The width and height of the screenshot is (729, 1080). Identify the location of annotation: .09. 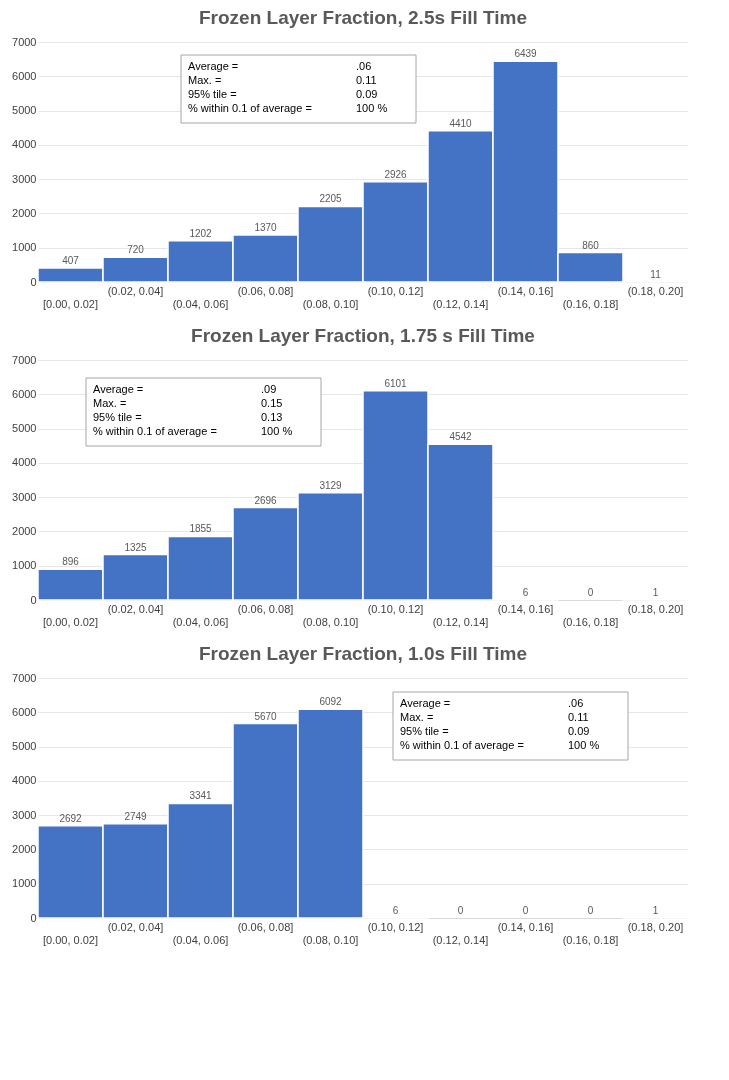
(269, 389).